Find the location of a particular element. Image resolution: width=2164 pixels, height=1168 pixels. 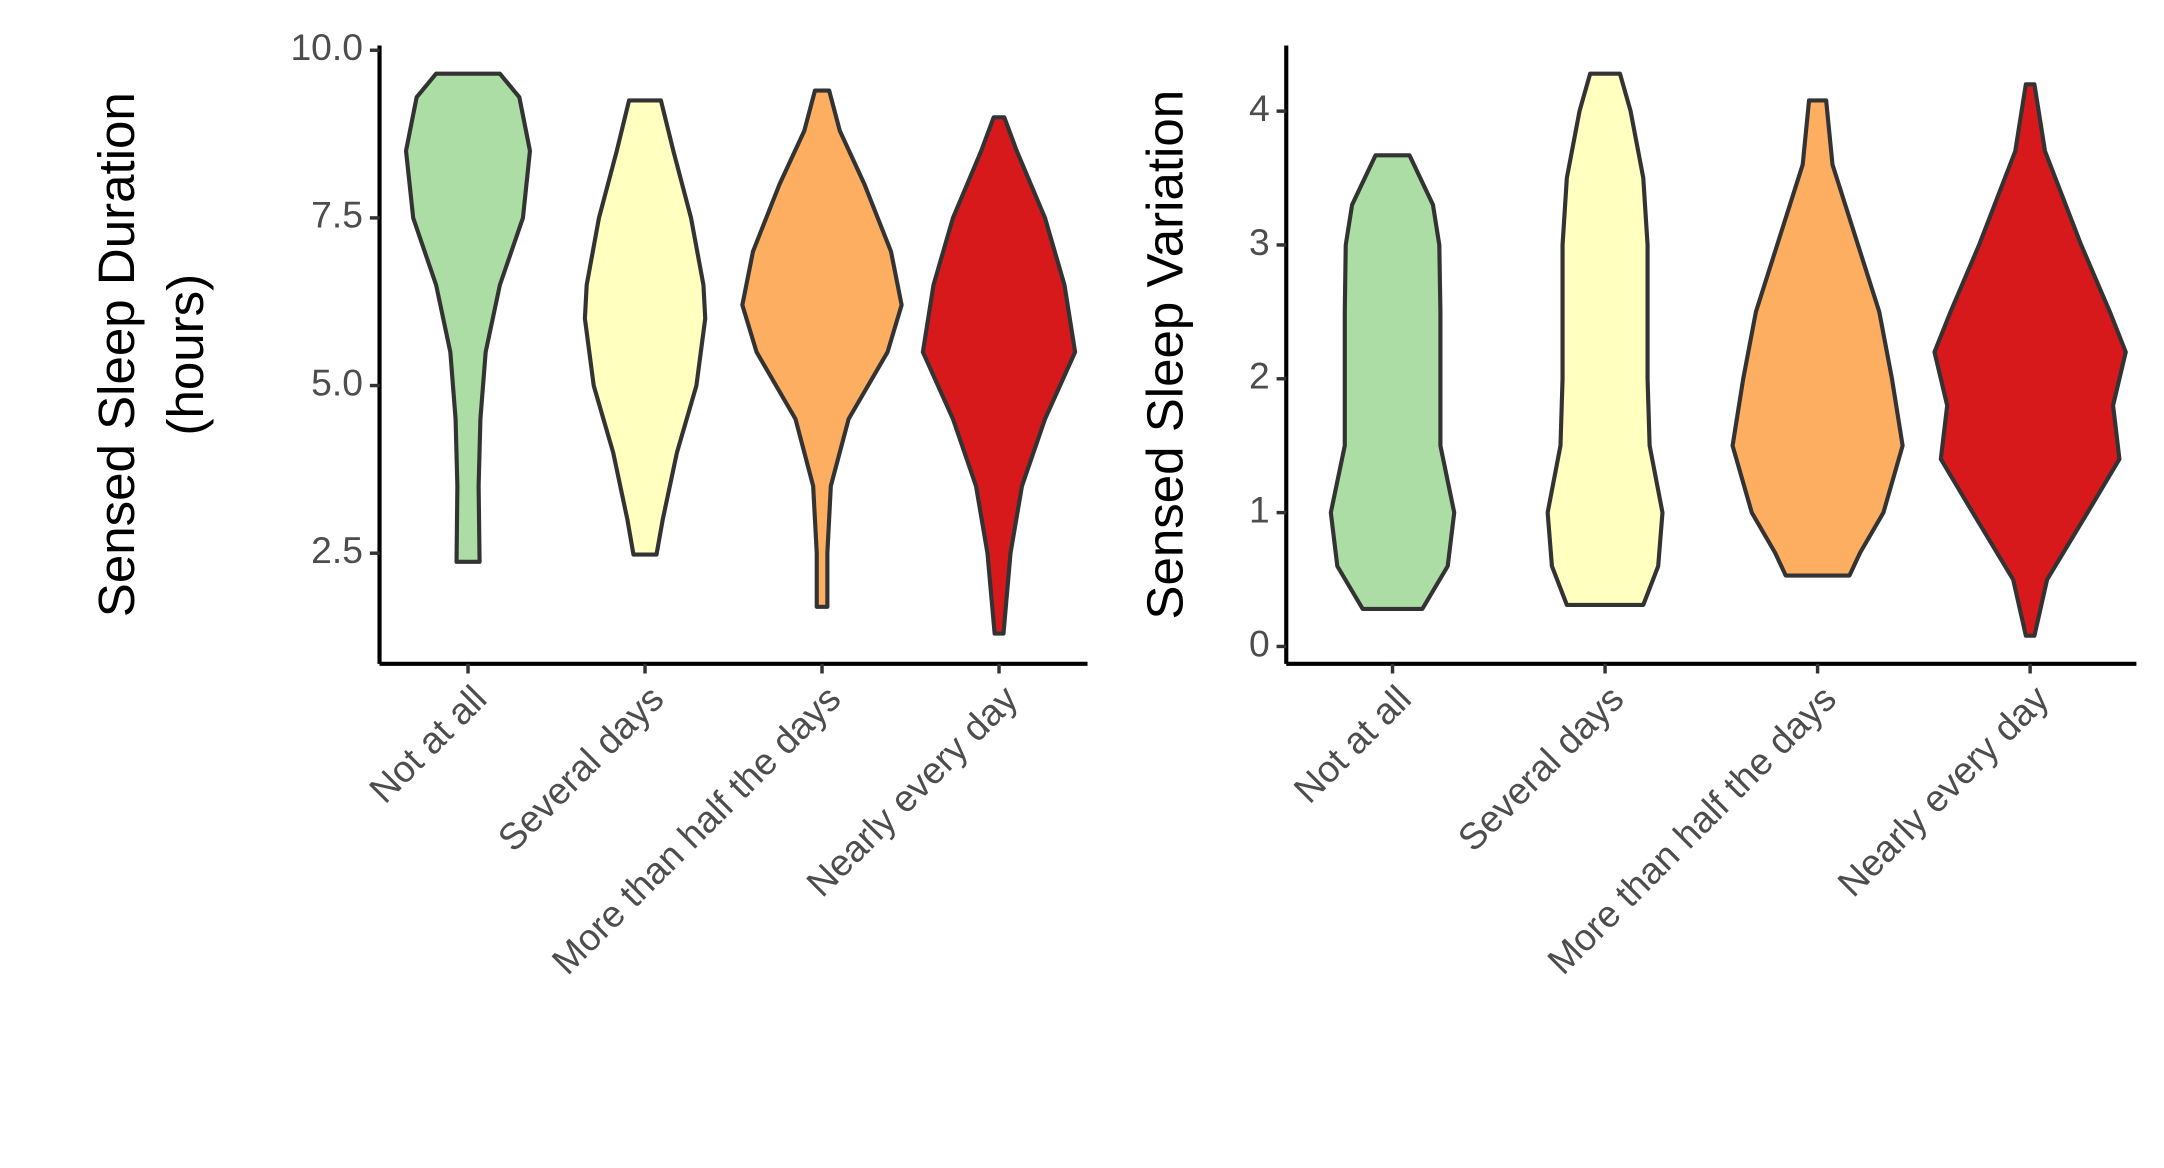

y-tick-label: 1 is located at coordinates (1259, 509).